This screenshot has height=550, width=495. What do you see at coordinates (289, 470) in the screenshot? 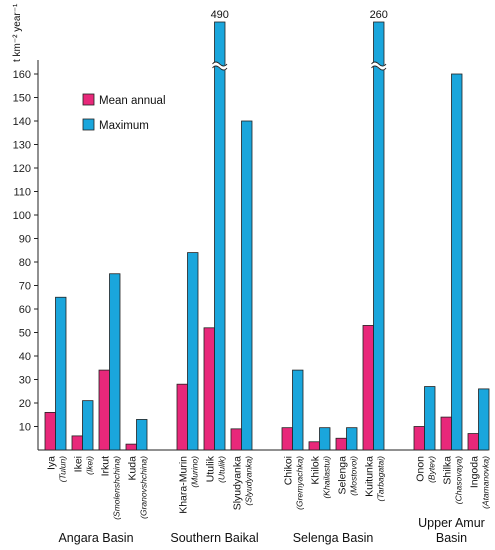
I see `river-name: Chikoi` at bounding box center [289, 470].